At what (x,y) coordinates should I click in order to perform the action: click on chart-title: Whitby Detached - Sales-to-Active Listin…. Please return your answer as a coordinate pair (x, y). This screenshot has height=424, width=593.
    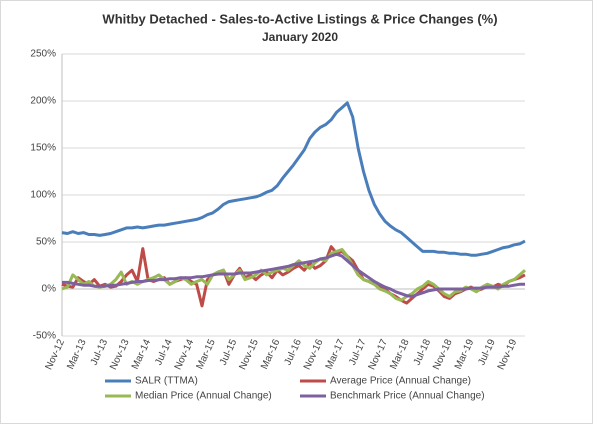
    Looking at the image, I should click on (299, 18).